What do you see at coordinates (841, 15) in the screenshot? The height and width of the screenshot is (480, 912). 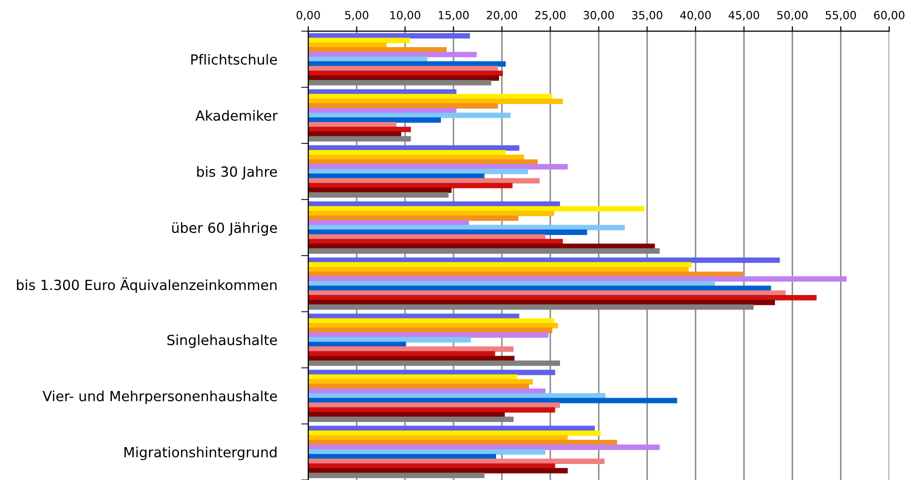 I see `x-tick-label: 55,00` at bounding box center [841, 15].